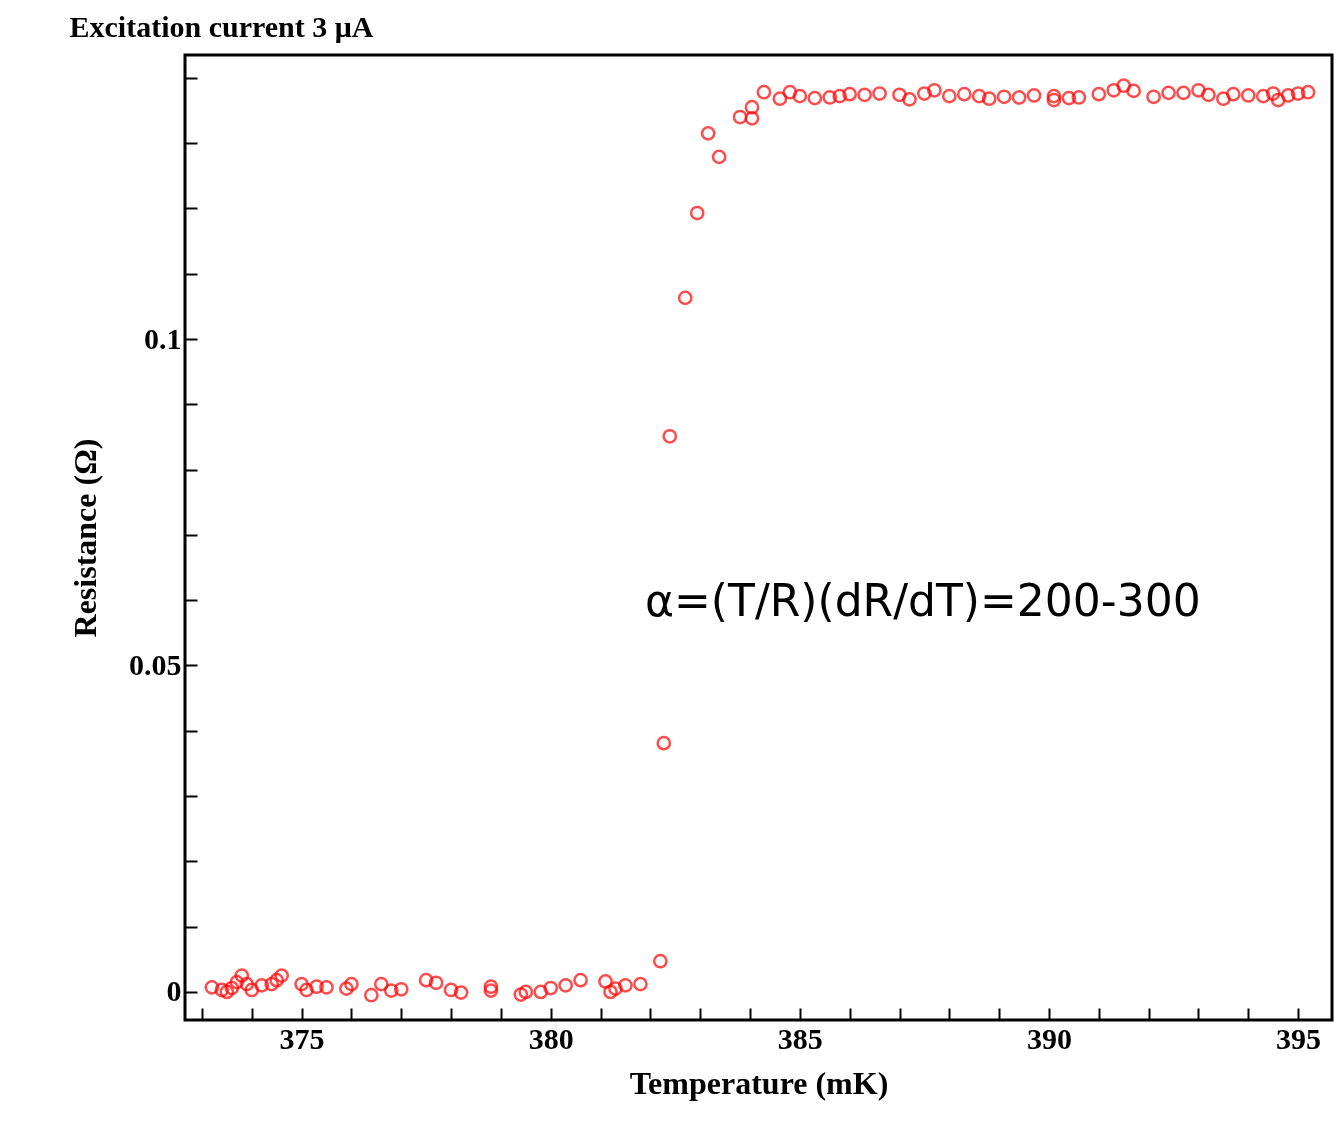 The height and width of the screenshot is (1121, 1338). What do you see at coordinates (759, 1082) in the screenshot?
I see `x-axis-title: Temperature (mK)` at bounding box center [759, 1082].